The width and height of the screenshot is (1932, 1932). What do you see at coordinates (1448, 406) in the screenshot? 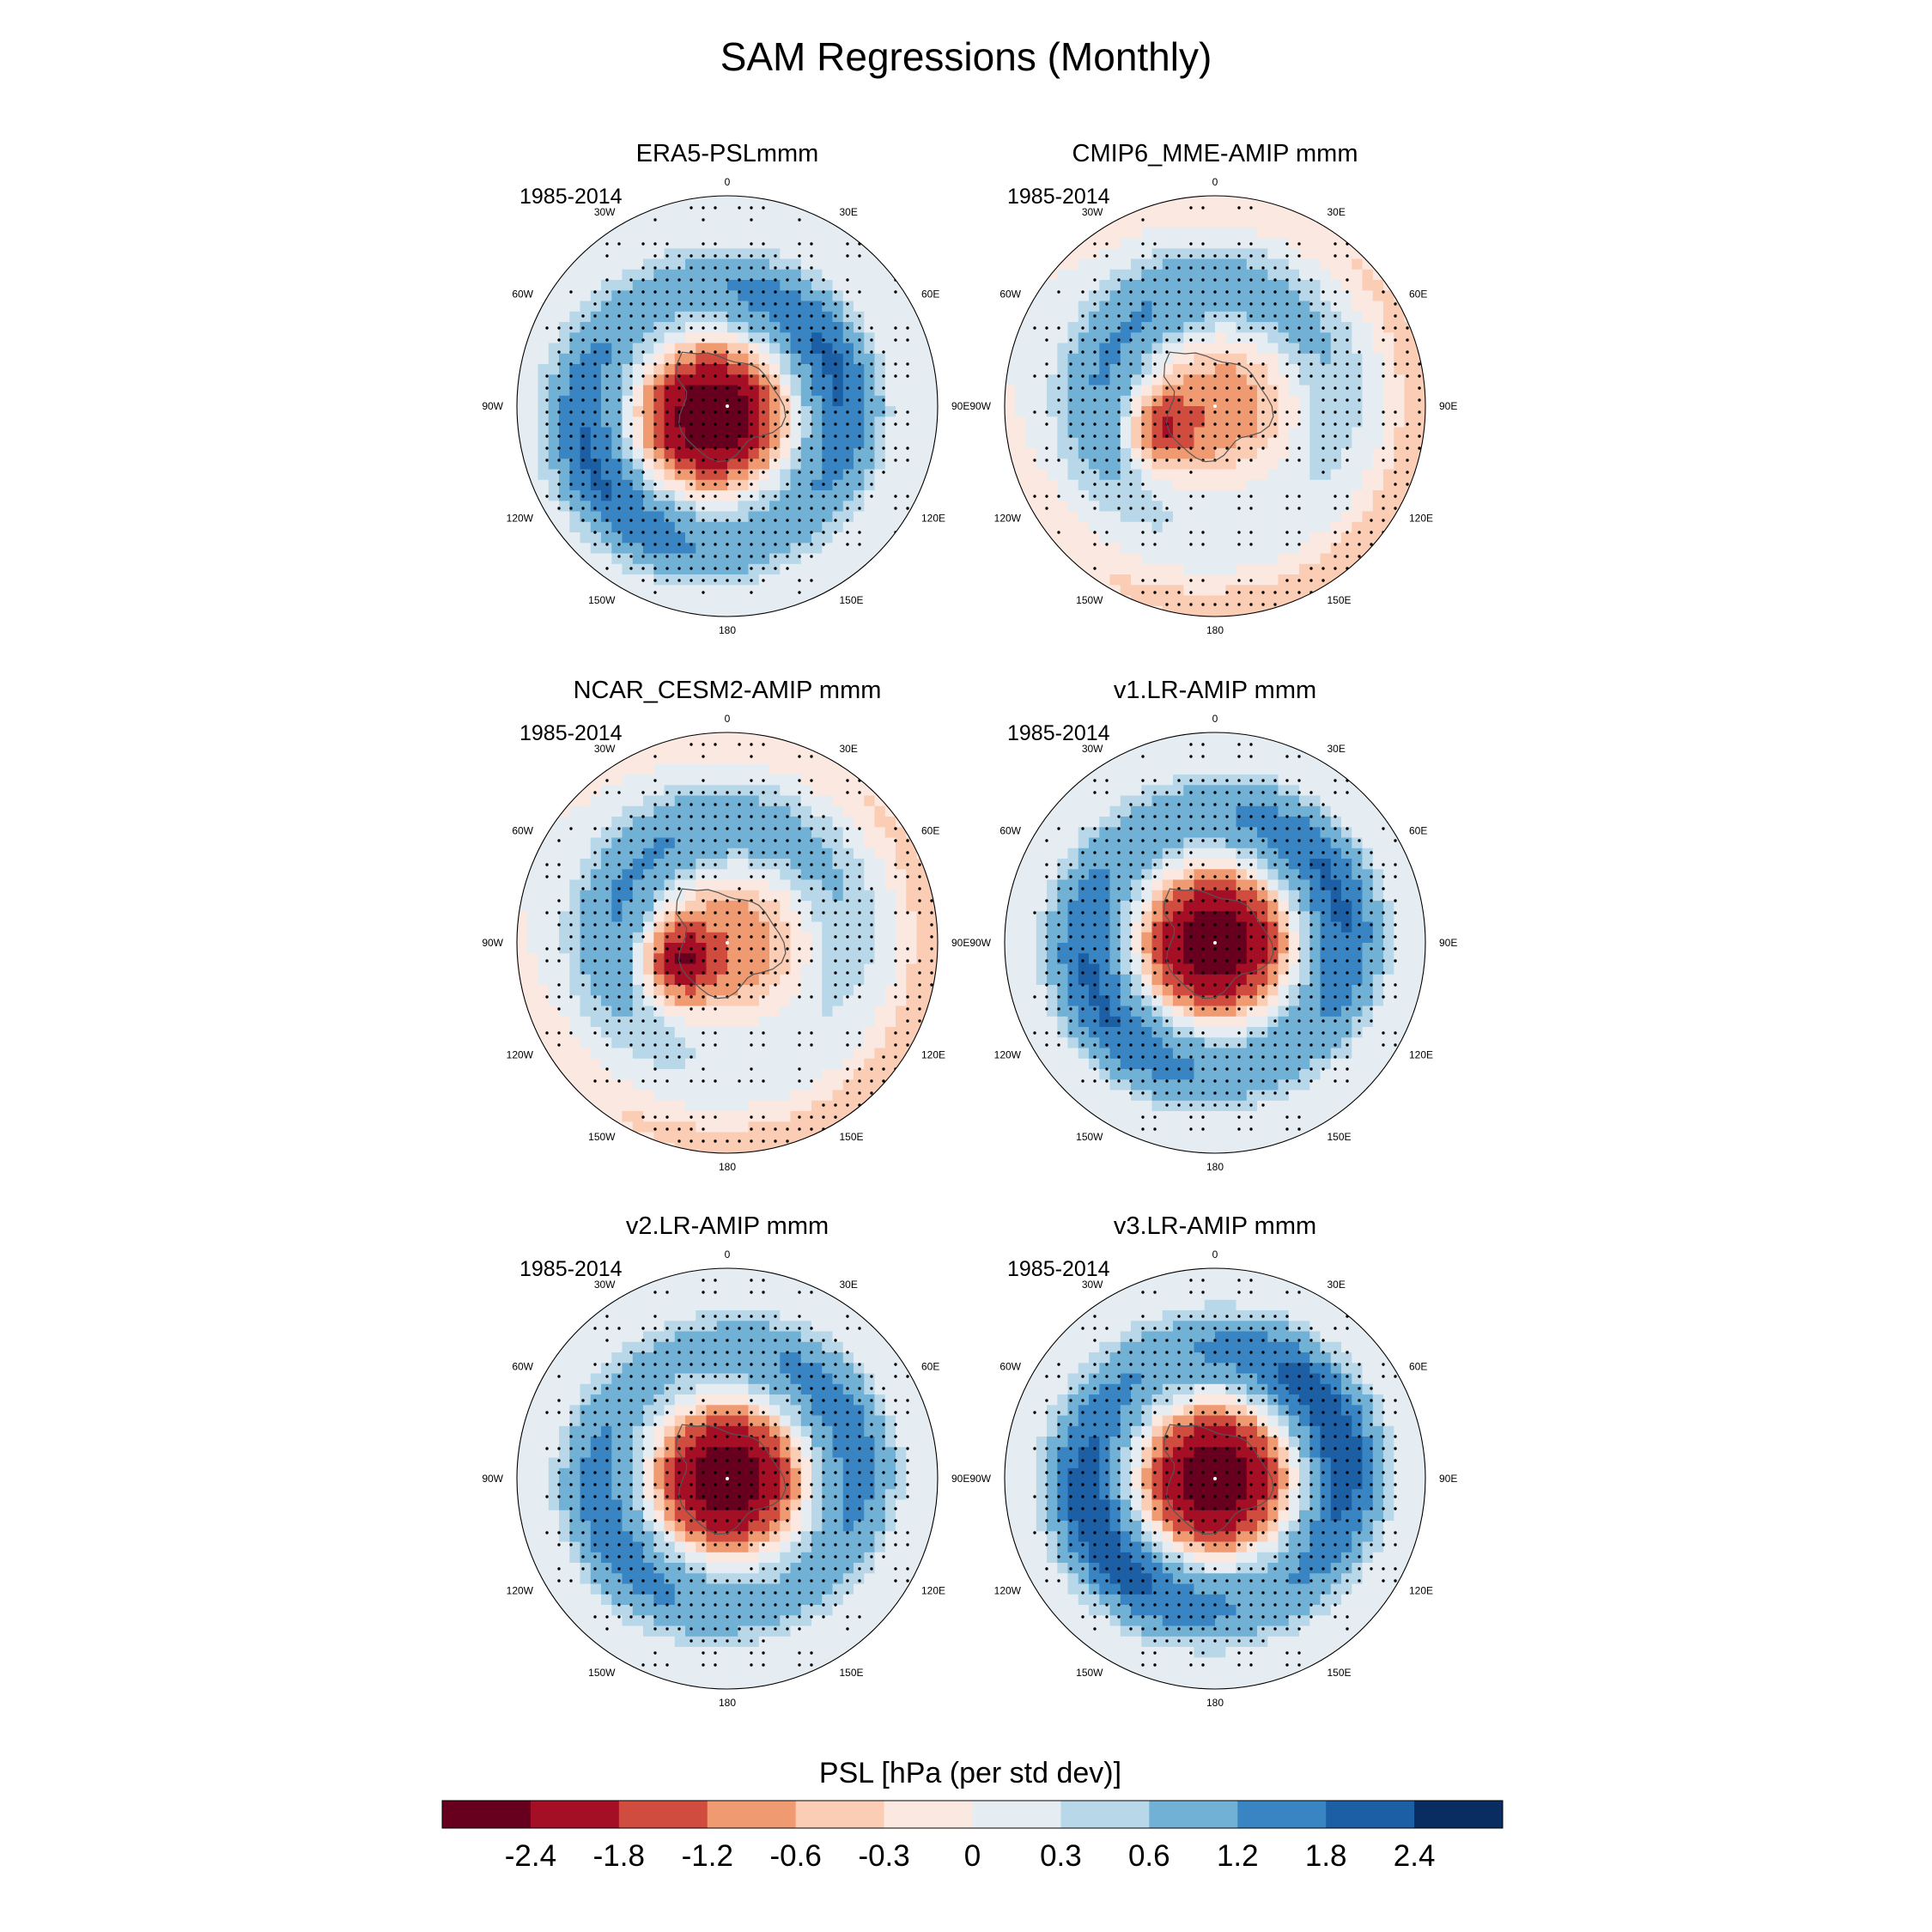
I see `longitude-label: 90E` at bounding box center [1448, 406].